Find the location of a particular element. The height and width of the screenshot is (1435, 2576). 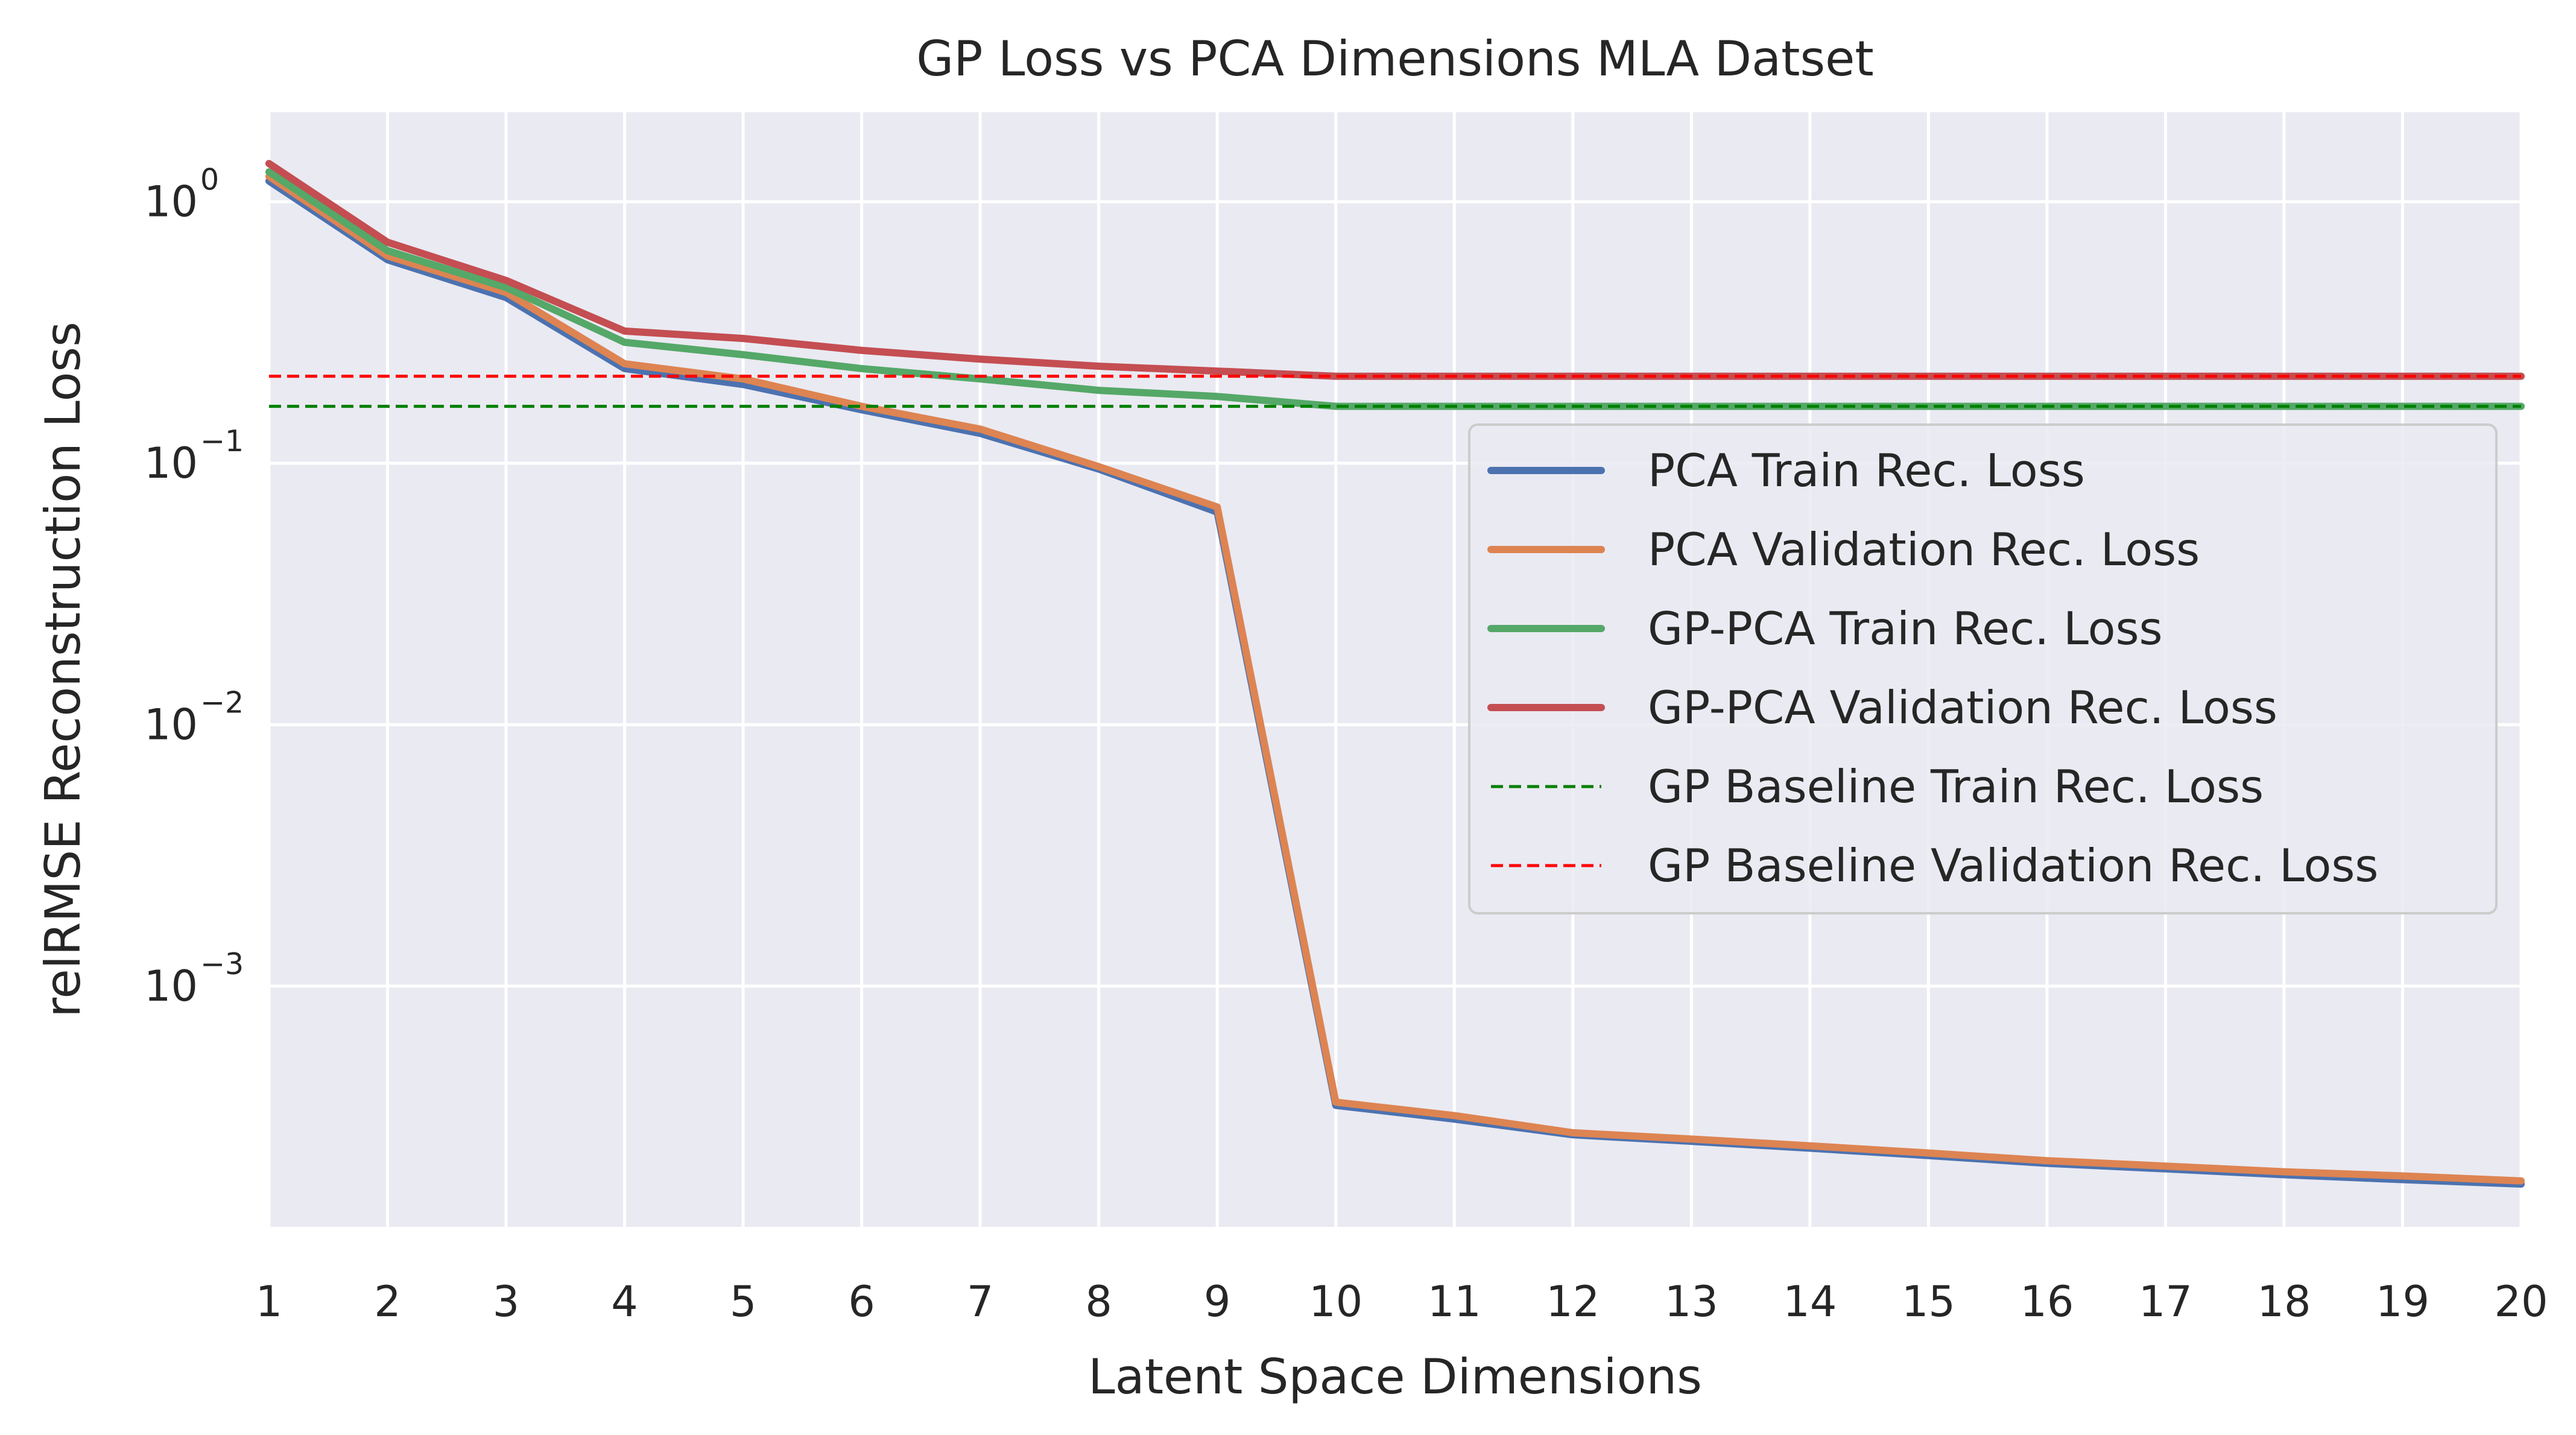

y-tick-label: 10 0 is located at coordinates (181, 194).